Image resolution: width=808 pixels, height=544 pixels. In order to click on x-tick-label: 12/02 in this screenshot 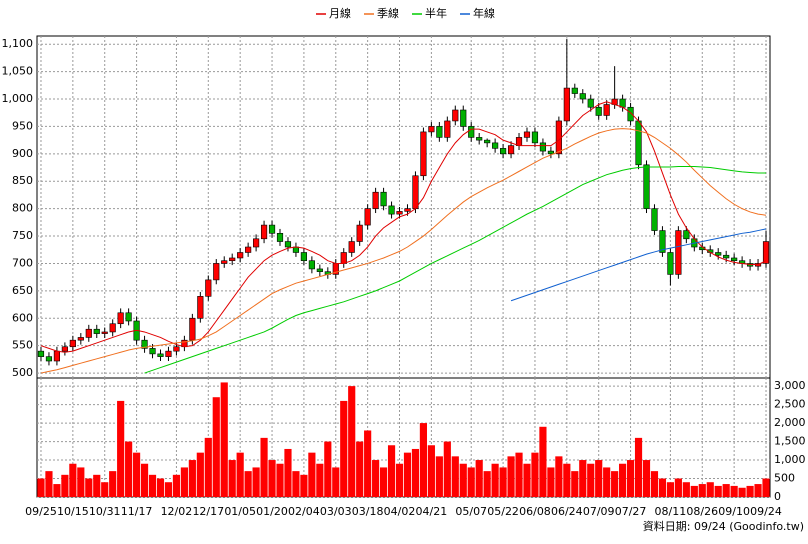, I will do `click(177, 511)`.